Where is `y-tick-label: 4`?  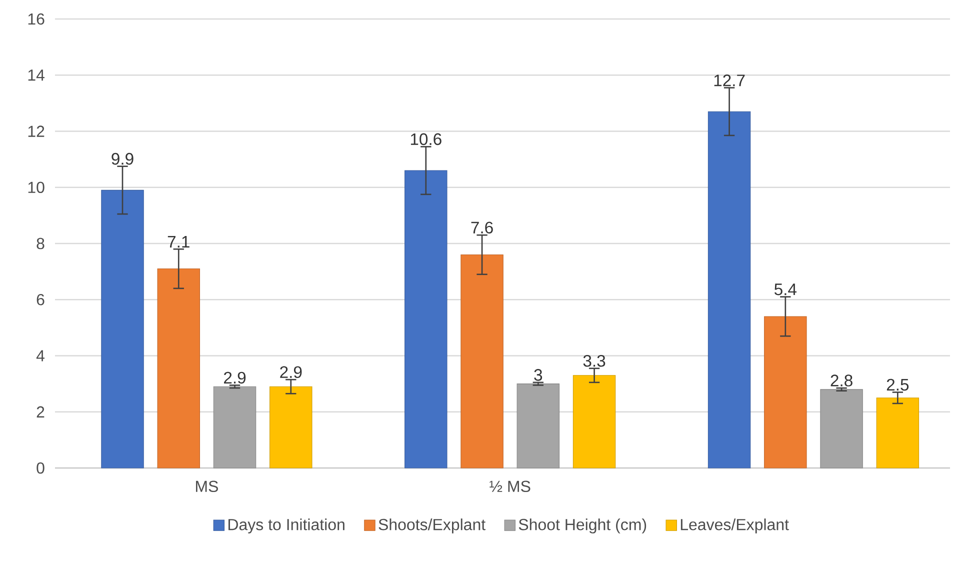 y-tick-label: 4 is located at coordinates (40, 356).